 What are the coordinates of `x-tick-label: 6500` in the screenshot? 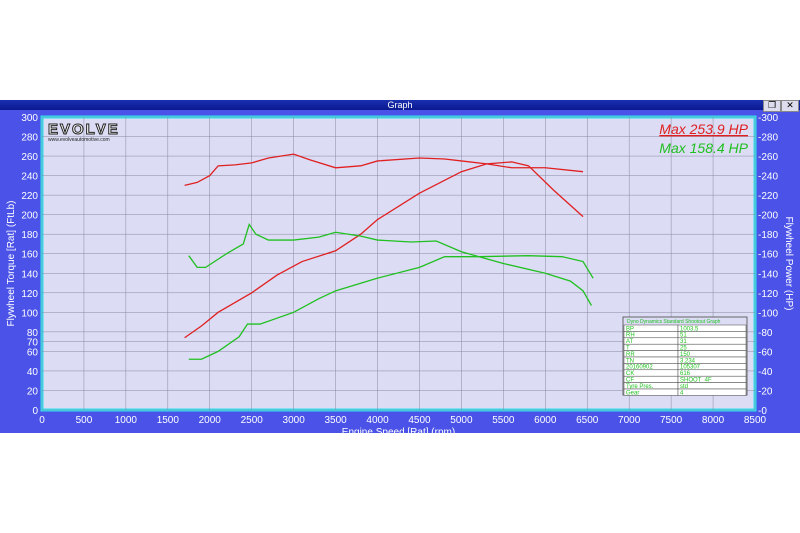 It's located at (587, 420).